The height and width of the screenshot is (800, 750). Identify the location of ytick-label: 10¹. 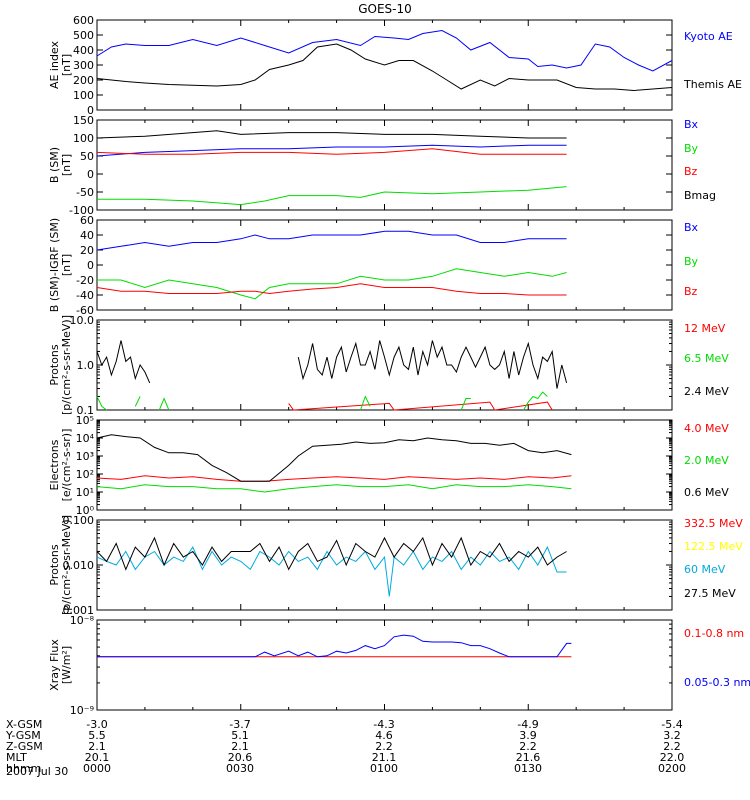
(85, 492).